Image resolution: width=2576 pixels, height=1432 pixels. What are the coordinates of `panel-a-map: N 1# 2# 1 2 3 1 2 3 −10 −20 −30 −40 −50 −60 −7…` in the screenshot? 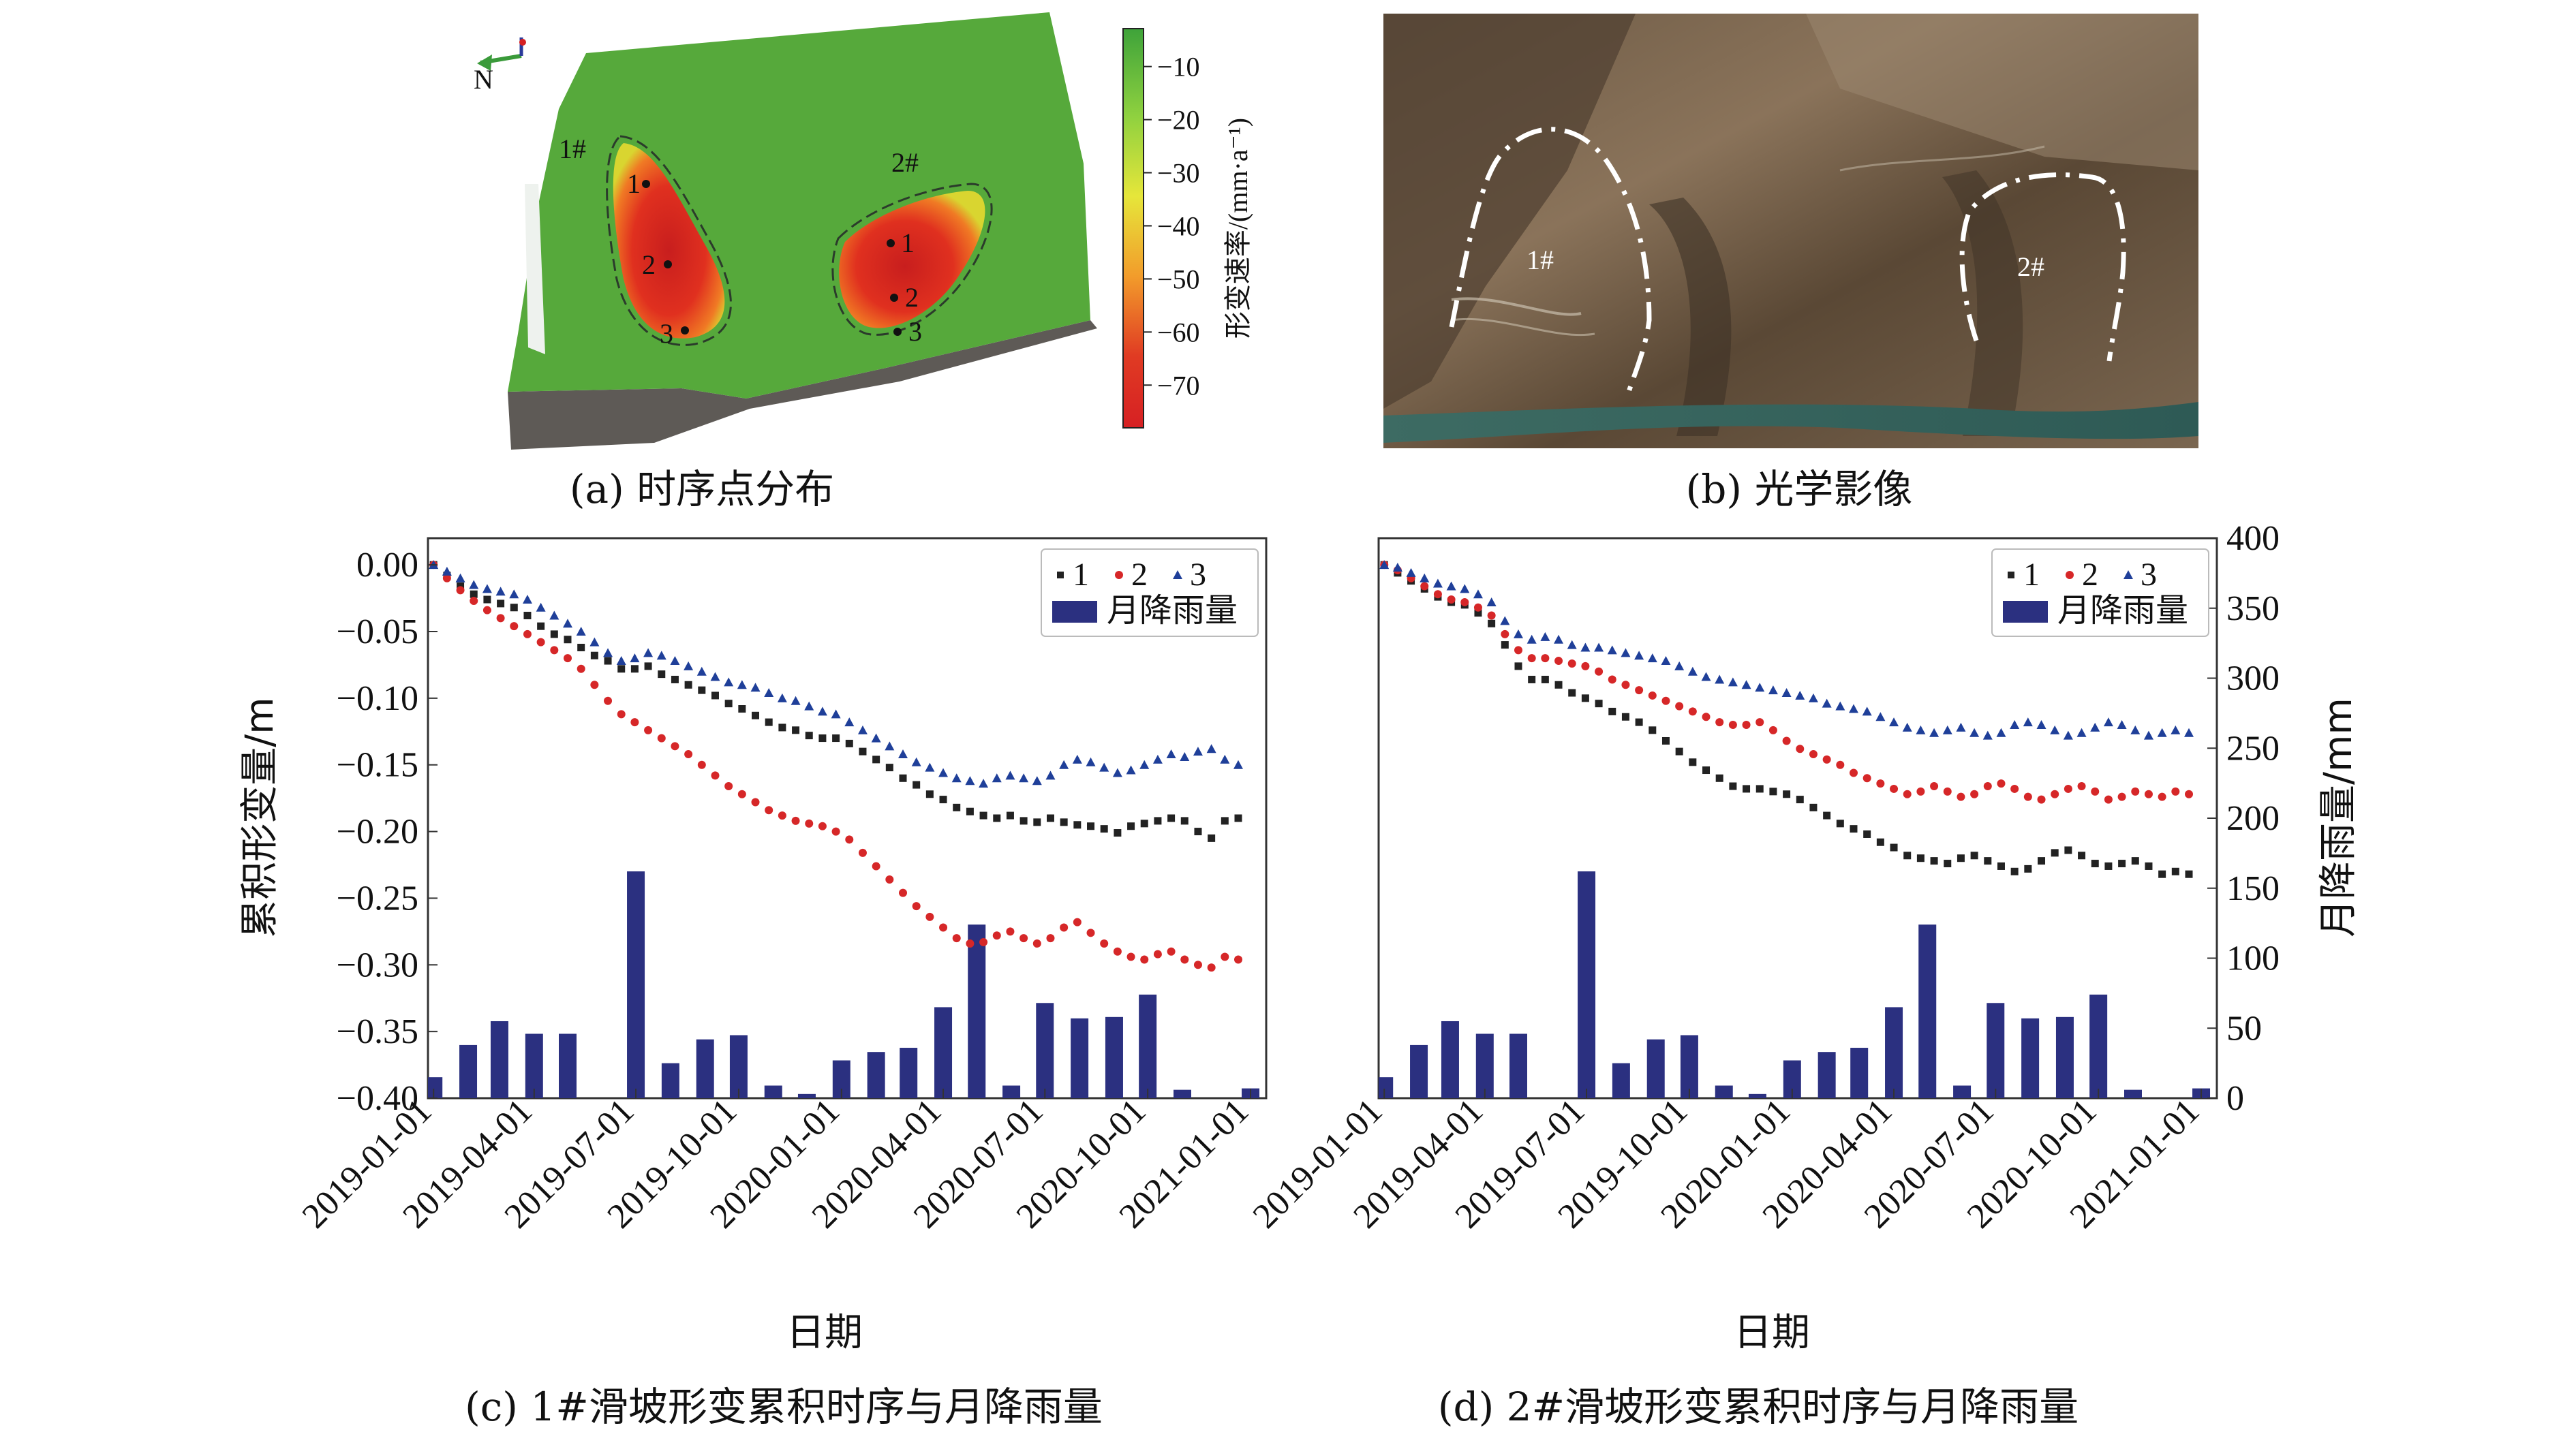 It's located at (864, 231).